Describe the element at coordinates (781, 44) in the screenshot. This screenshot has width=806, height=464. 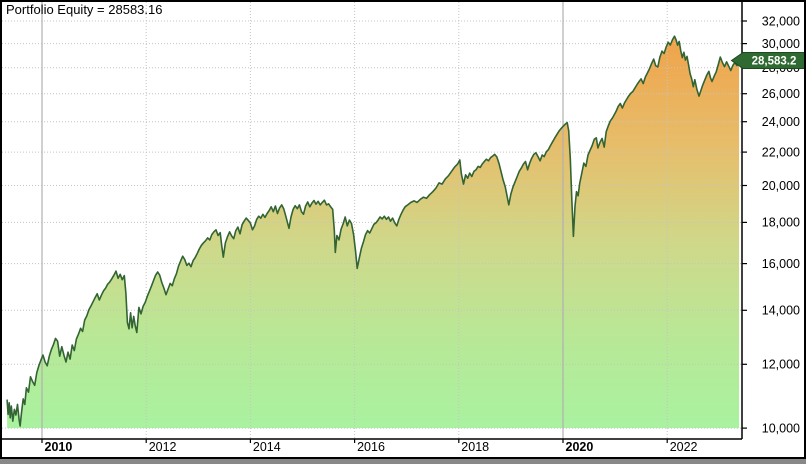
I see `y-tick-label: 30,000` at that location.